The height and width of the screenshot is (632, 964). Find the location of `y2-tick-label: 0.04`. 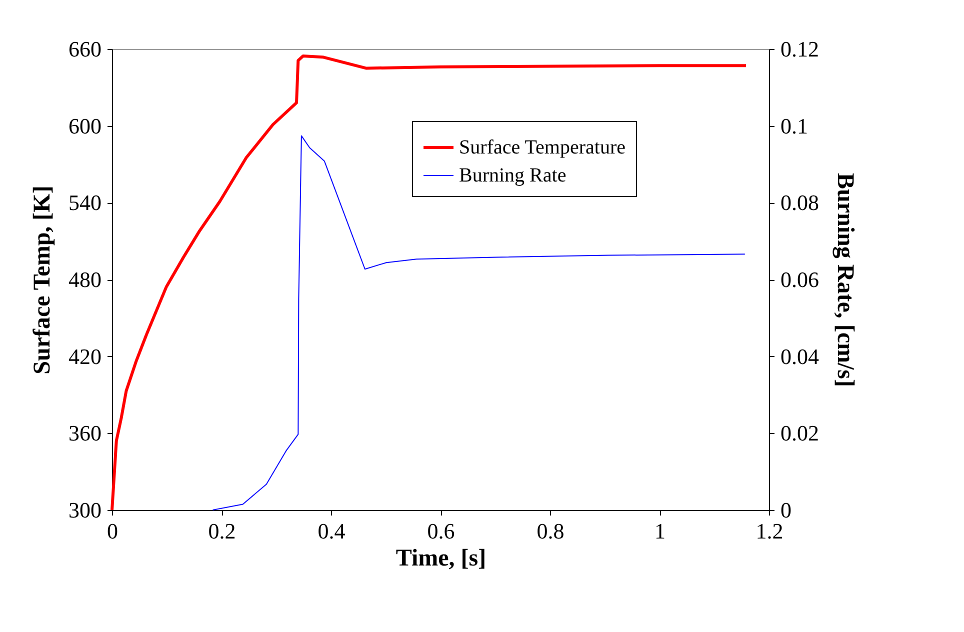

y2-tick-label: 0.04 is located at coordinates (799, 356).